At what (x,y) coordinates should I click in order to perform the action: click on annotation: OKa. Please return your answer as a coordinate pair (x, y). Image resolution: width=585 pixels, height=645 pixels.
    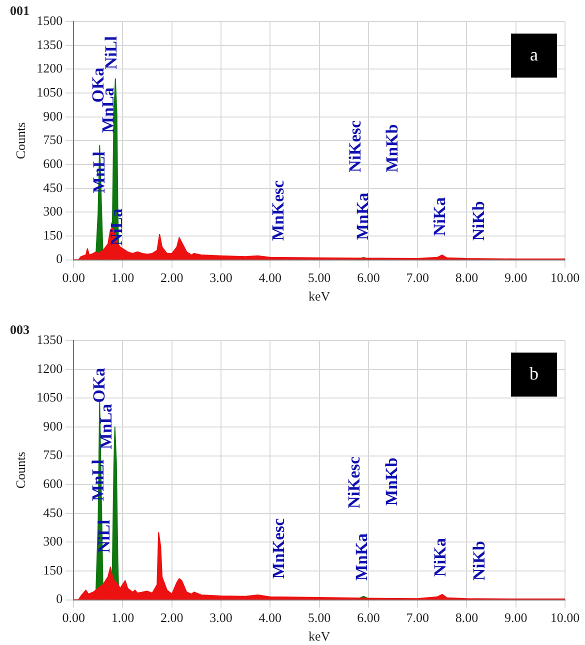
    Looking at the image, I should click on (99, 385).